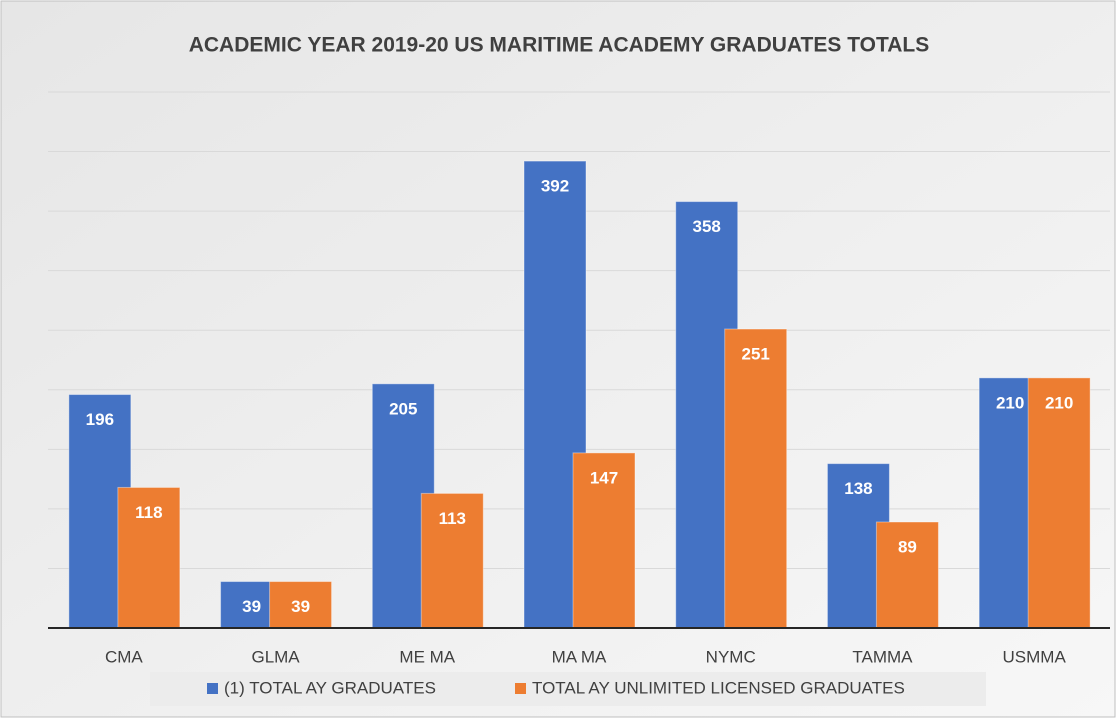  Describe the element at coordinates (718, 687) in the screenshot. I see `legend-label: TOTAL AY UNLIMITED LICENSED GRADUATES` at that location.